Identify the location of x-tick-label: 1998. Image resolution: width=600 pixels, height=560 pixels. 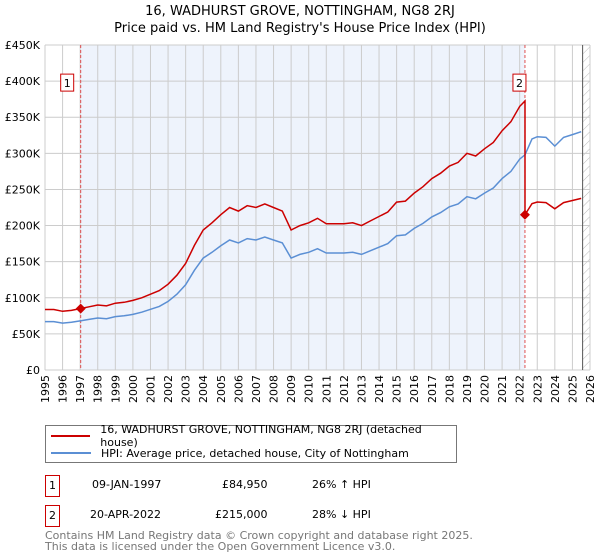
(98, 389).